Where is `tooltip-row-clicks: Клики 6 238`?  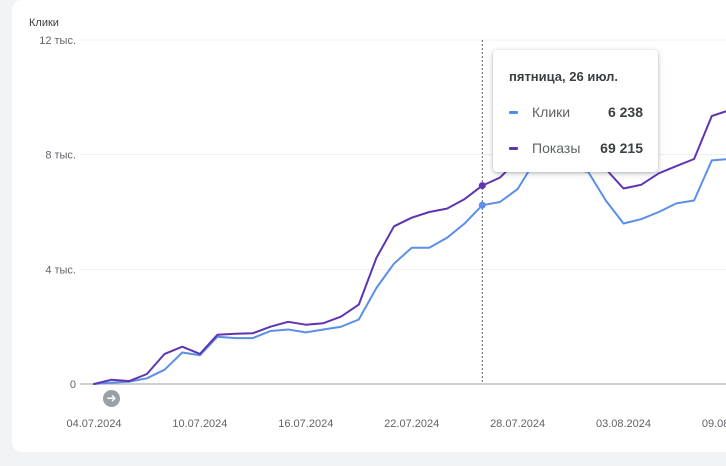 tooltip-row-clicks: Клики 6 238 is located at coordinates (576, 113).